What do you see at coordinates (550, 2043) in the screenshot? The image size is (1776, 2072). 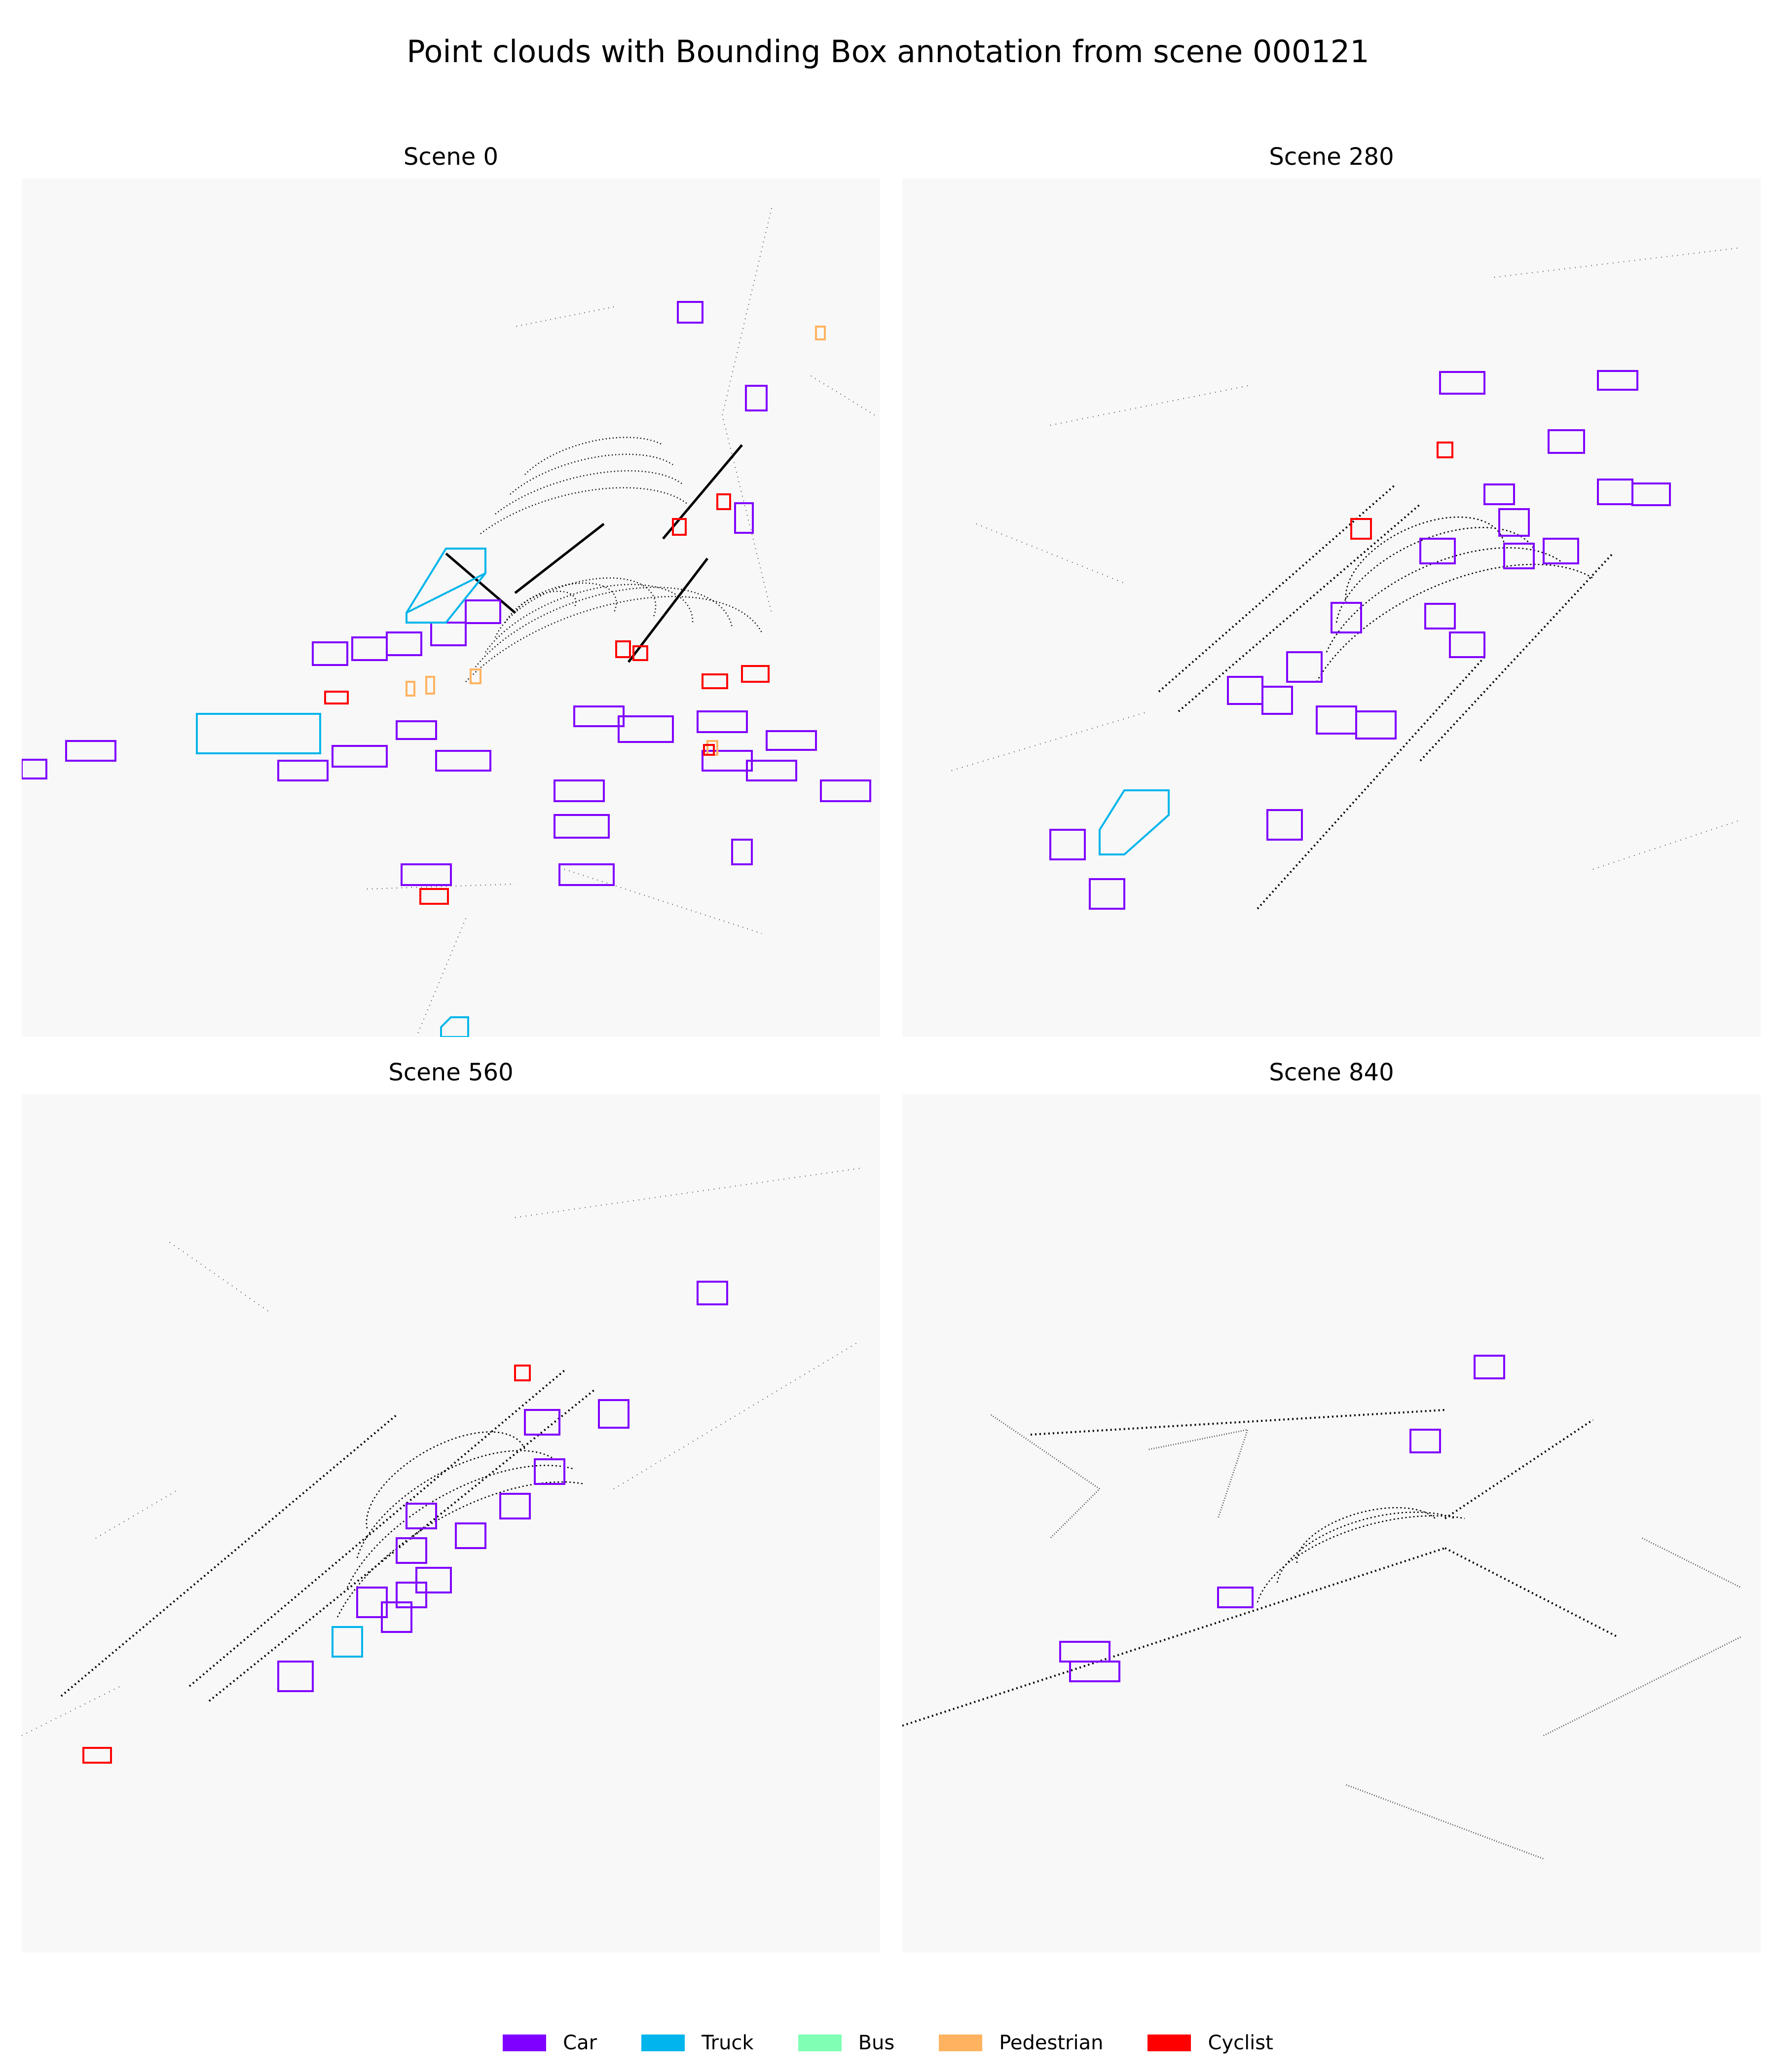 I see `legend-item-car: Car` at bounding box center [550, 2043].